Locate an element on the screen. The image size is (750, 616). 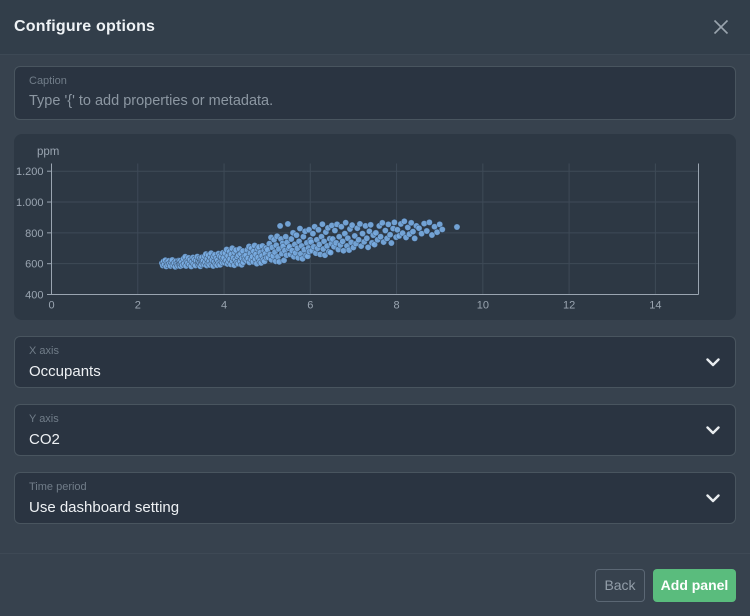
svg-text: 400 is located at coordinates (34, 296).